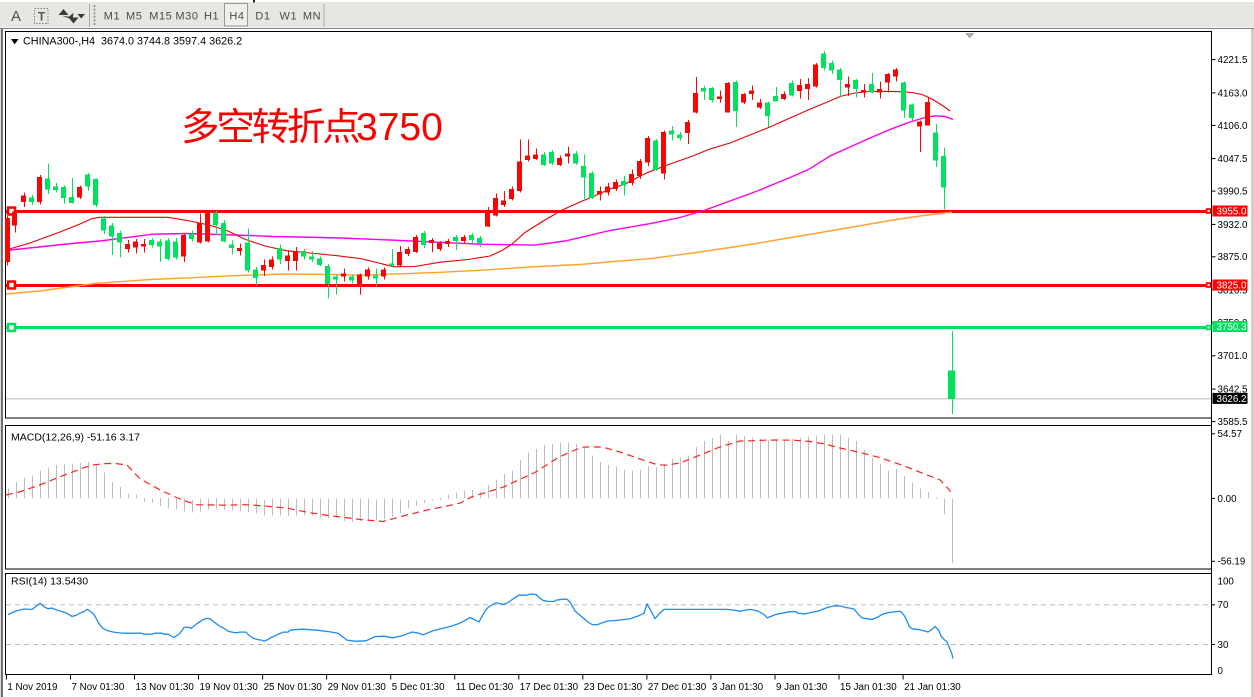  What do you see at coordinates (613, 687) in the screenshot?
I see `svg-text: 23 Dec 01:30` at bounding box center [613, 687].